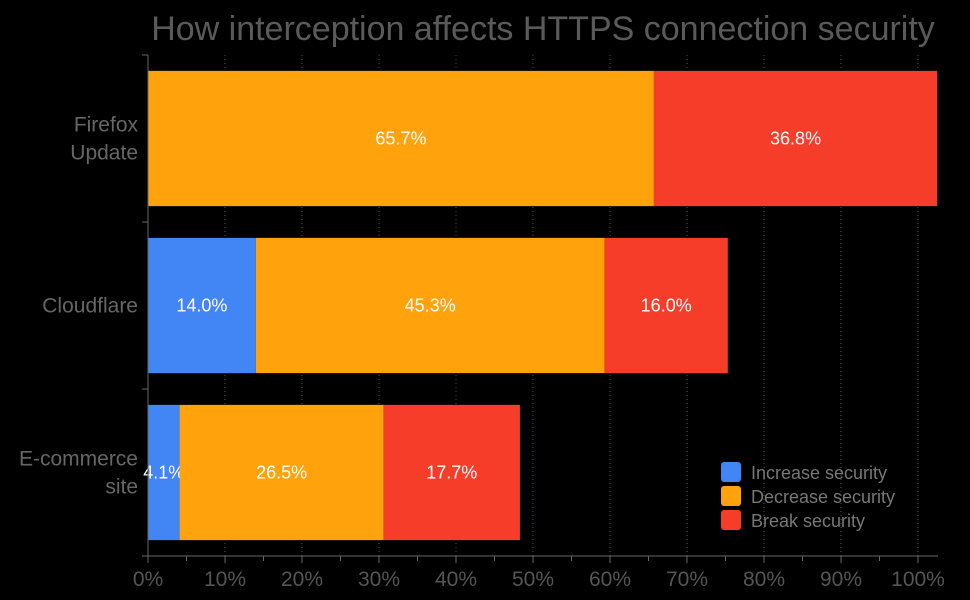 The height and width of the screenshot is (600, 970). What do you see at coordinates (78, 459) in the screenshot?
I see `category-label: E-commerce` at bounding box center [78, 459].